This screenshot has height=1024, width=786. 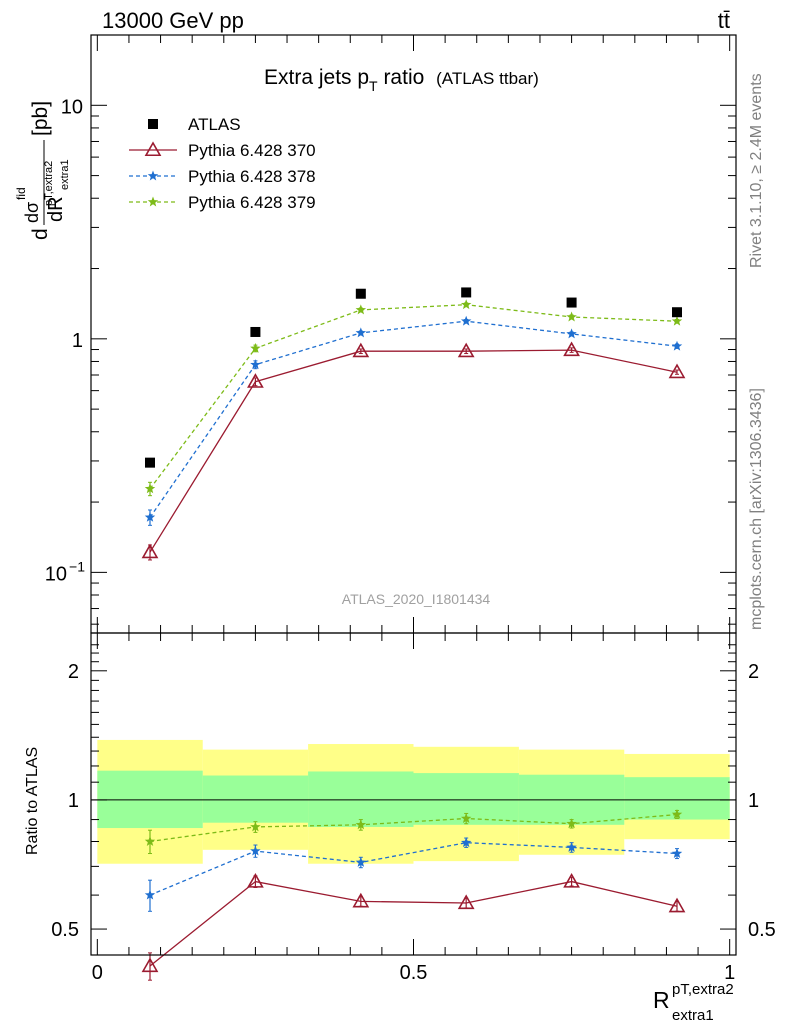 What do you see at coordinates (756, 170) in the screenshot?
I see `rivet-label: Rivet 3.1.10, ≥ 2.4M events` at bounding box center [756, 170].